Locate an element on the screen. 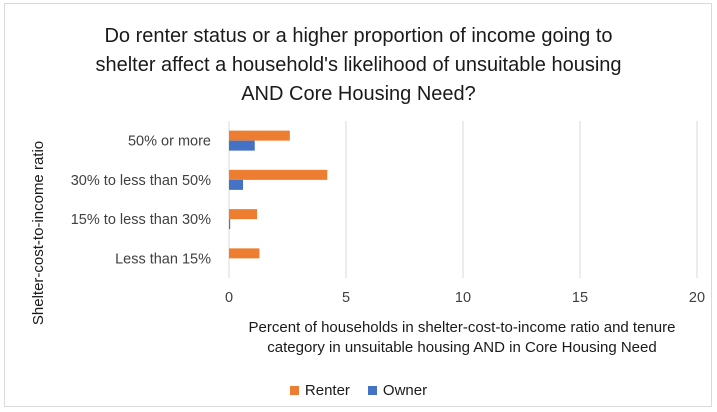 The image size is (717, 412). y-tick-label: 50% or more is located at coordinates (169, 142).